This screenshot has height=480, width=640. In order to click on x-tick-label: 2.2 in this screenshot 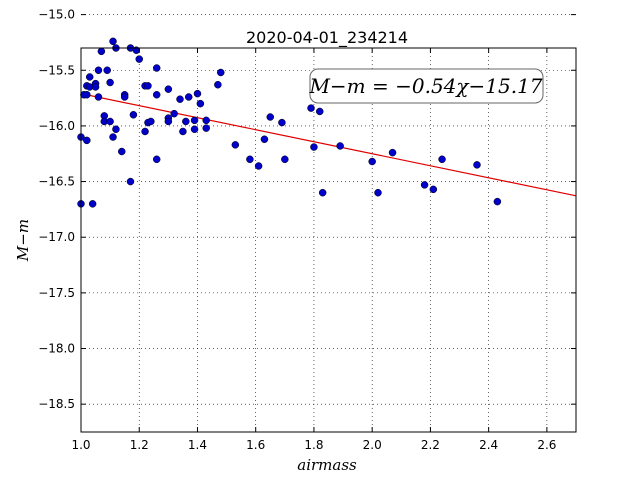, I will do `click(430, 445)`.